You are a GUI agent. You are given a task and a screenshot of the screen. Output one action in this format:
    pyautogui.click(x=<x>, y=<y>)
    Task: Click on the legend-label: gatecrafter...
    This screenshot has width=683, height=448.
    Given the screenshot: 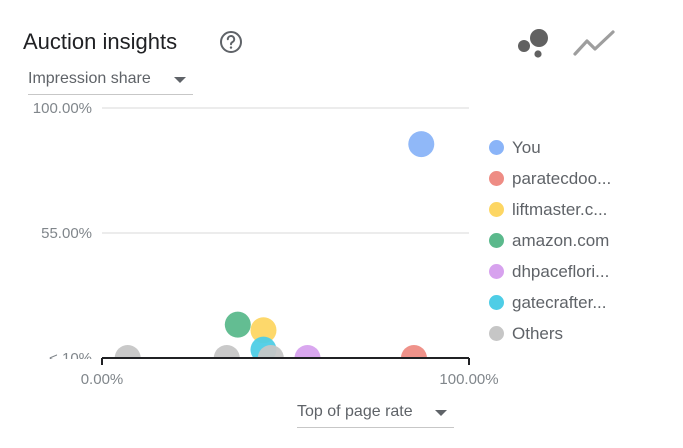 What is the action you would take?
    pyautogui.click(x=559, y=302)
    